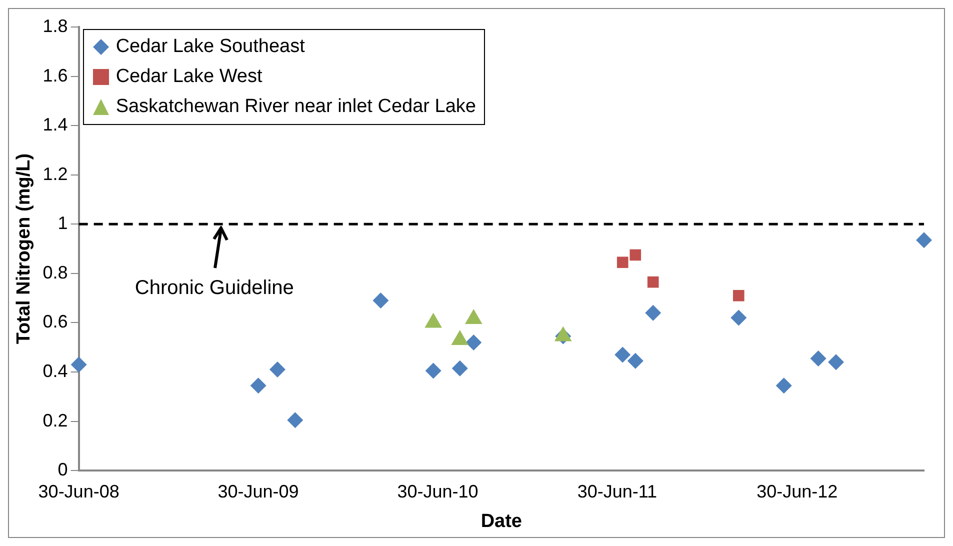 This screenshot has height=546, width=953. What do you see at coordinates (214, 288) in the screenshot?
I see `annotation: Chronic Guideline` at bounding box center [214, 288].